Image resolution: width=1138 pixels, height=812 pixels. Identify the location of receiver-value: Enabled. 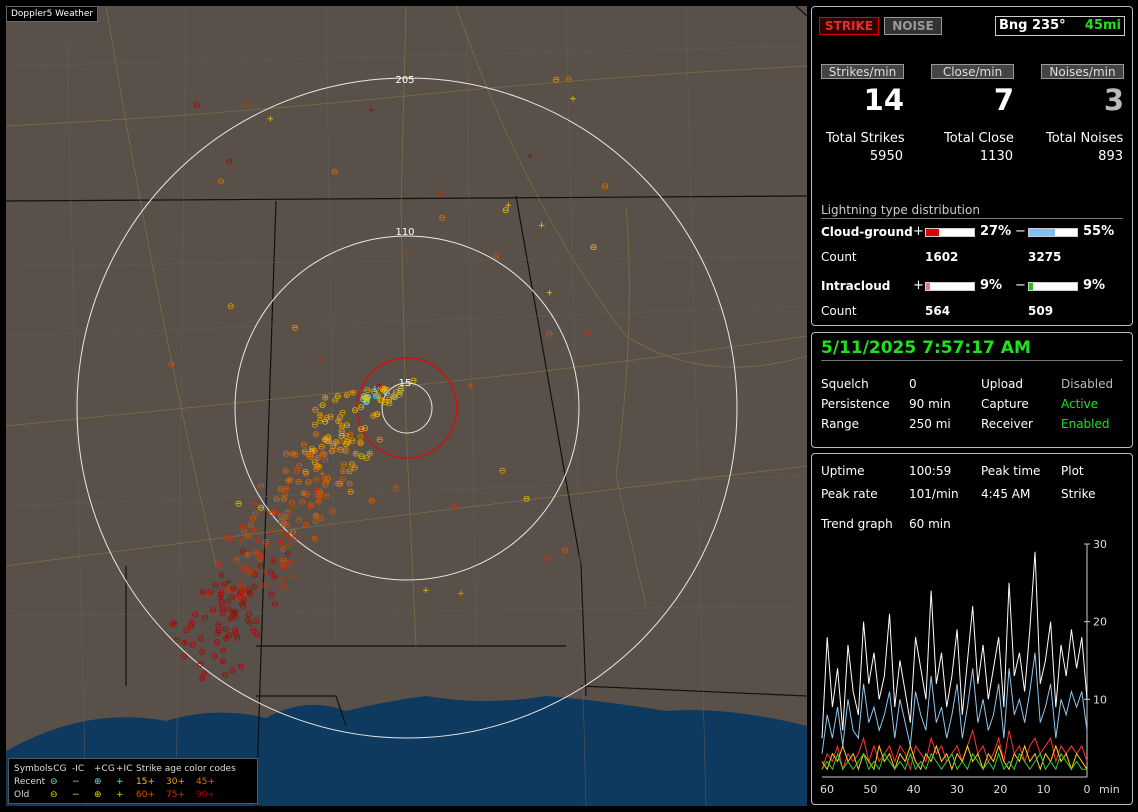
(1085, 424).